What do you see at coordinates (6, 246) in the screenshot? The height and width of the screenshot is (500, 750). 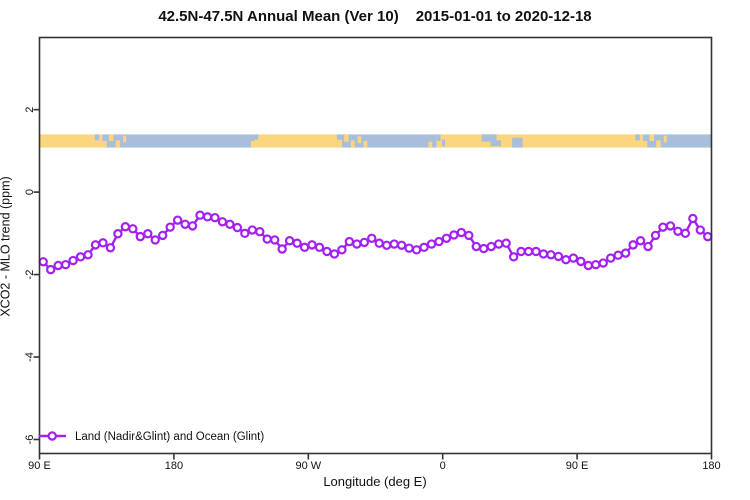 I see `y-axis-title: XCO2 - MLO trend (ppm)` at bounding box center [6, 246].